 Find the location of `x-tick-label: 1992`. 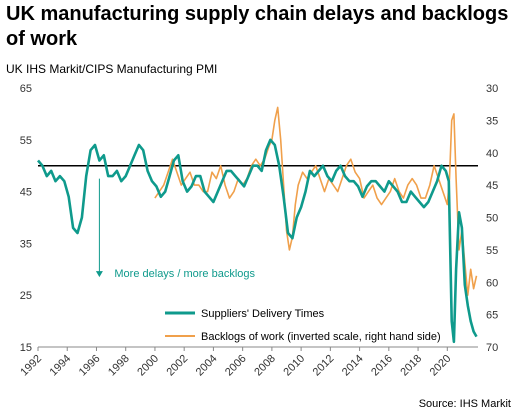

x-tick-label: 1992 is located at coordinates (31, 366).